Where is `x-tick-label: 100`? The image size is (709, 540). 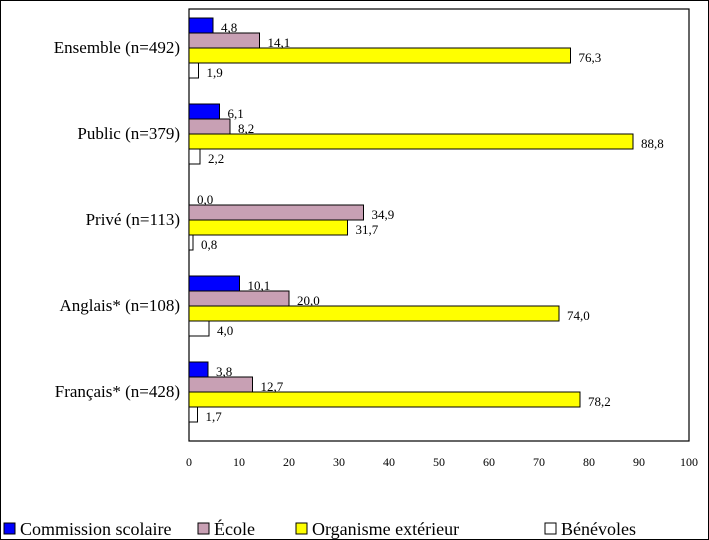 x-tick-label: 100 is located at coordinates (689, 462).